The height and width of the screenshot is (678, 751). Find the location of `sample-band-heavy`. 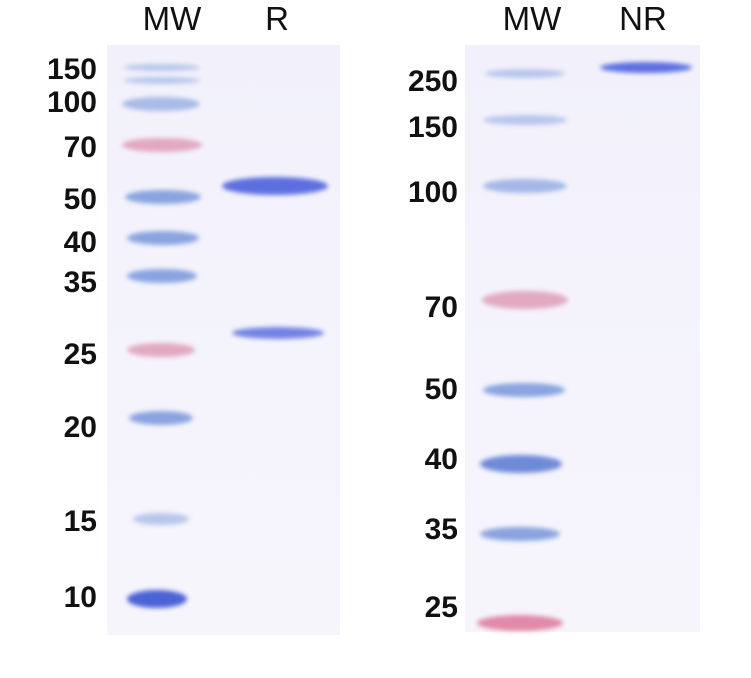

sample-band-heavy is located at coordinates (275, 186).